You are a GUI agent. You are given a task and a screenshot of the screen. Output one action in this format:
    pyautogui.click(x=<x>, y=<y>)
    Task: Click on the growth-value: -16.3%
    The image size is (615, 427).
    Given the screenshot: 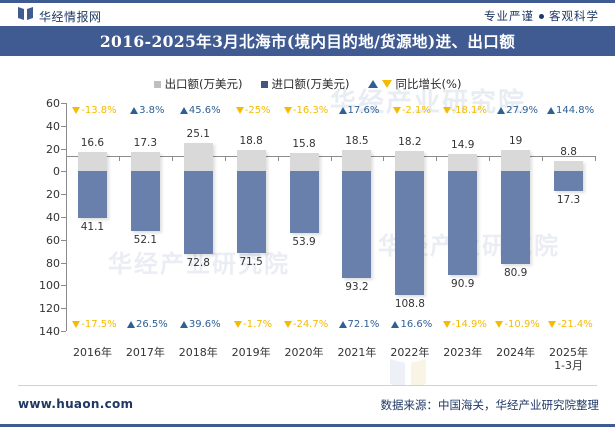 What is the action you would take?
    pyautogui.click(x=310, y=110)
    